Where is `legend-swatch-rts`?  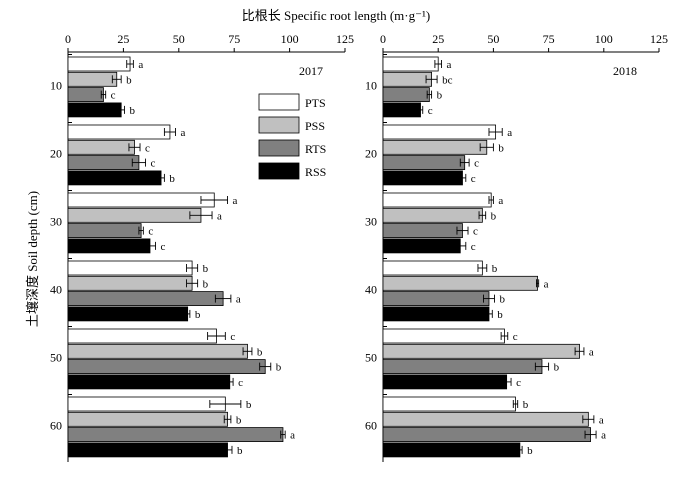
legend-swatch-rts is located at coordinates (279, 148).